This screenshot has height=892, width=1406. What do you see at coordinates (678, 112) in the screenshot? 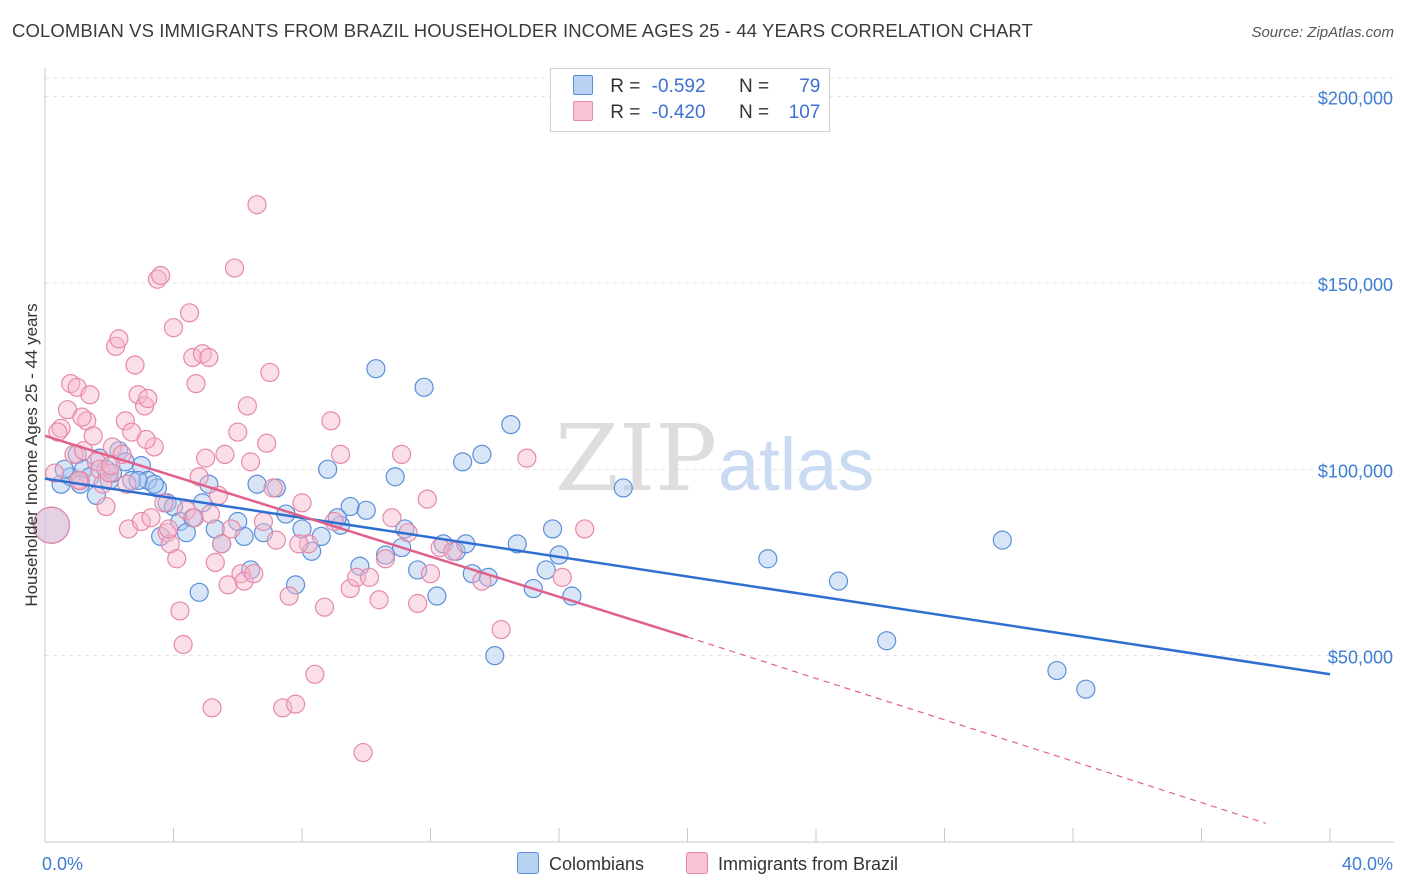
I see `legend-r-value: -0.420` at bounding box center [678, 112].